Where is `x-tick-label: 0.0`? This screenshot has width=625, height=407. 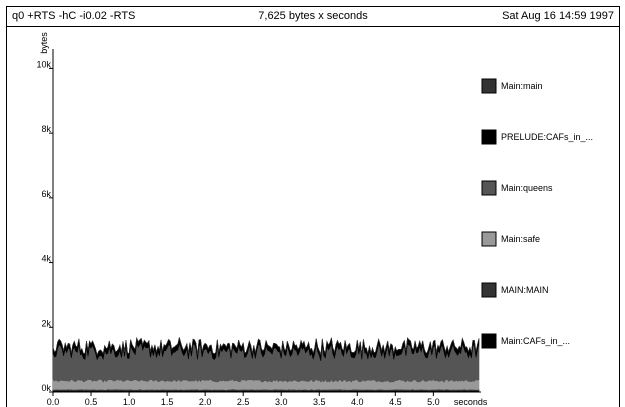 x-tick-label: 0.0 is located at coordinates (53, 402).